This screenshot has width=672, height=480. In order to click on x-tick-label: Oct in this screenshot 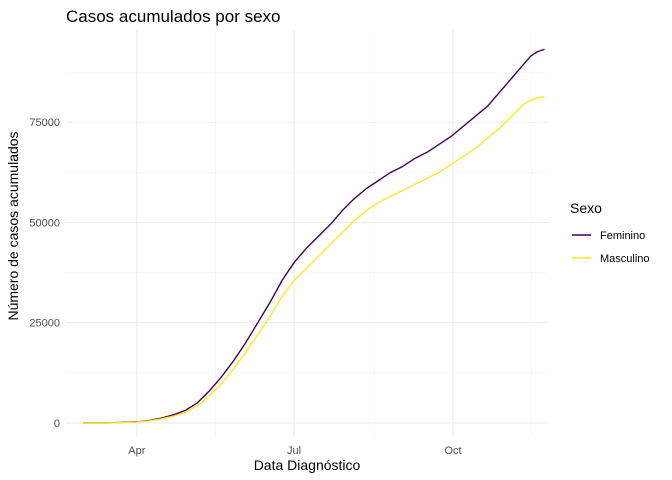, I will do `click(452, 451)`.